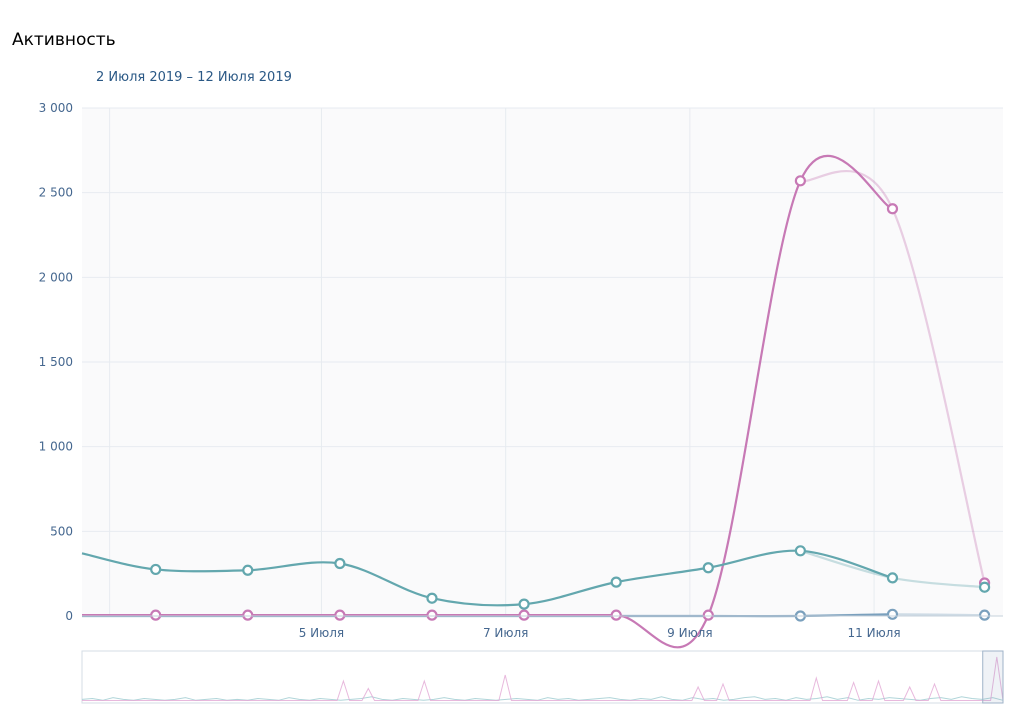 The width and height of the screenshot is (1022, 716). What do you see at coordinates (505, 633) in the screenshot?
I see `x-tick-label: 7 Июля` at bounding box center [505, 633].